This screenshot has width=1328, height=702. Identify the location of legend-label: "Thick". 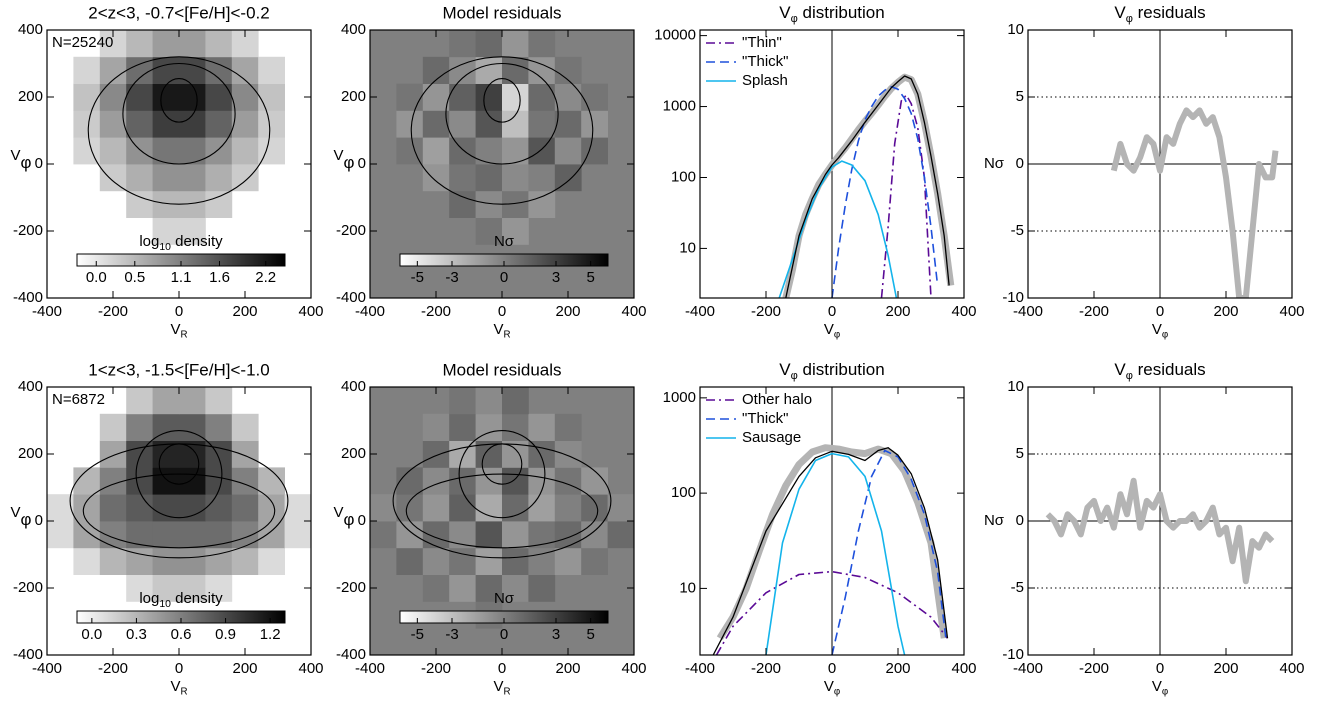
(765, 418).